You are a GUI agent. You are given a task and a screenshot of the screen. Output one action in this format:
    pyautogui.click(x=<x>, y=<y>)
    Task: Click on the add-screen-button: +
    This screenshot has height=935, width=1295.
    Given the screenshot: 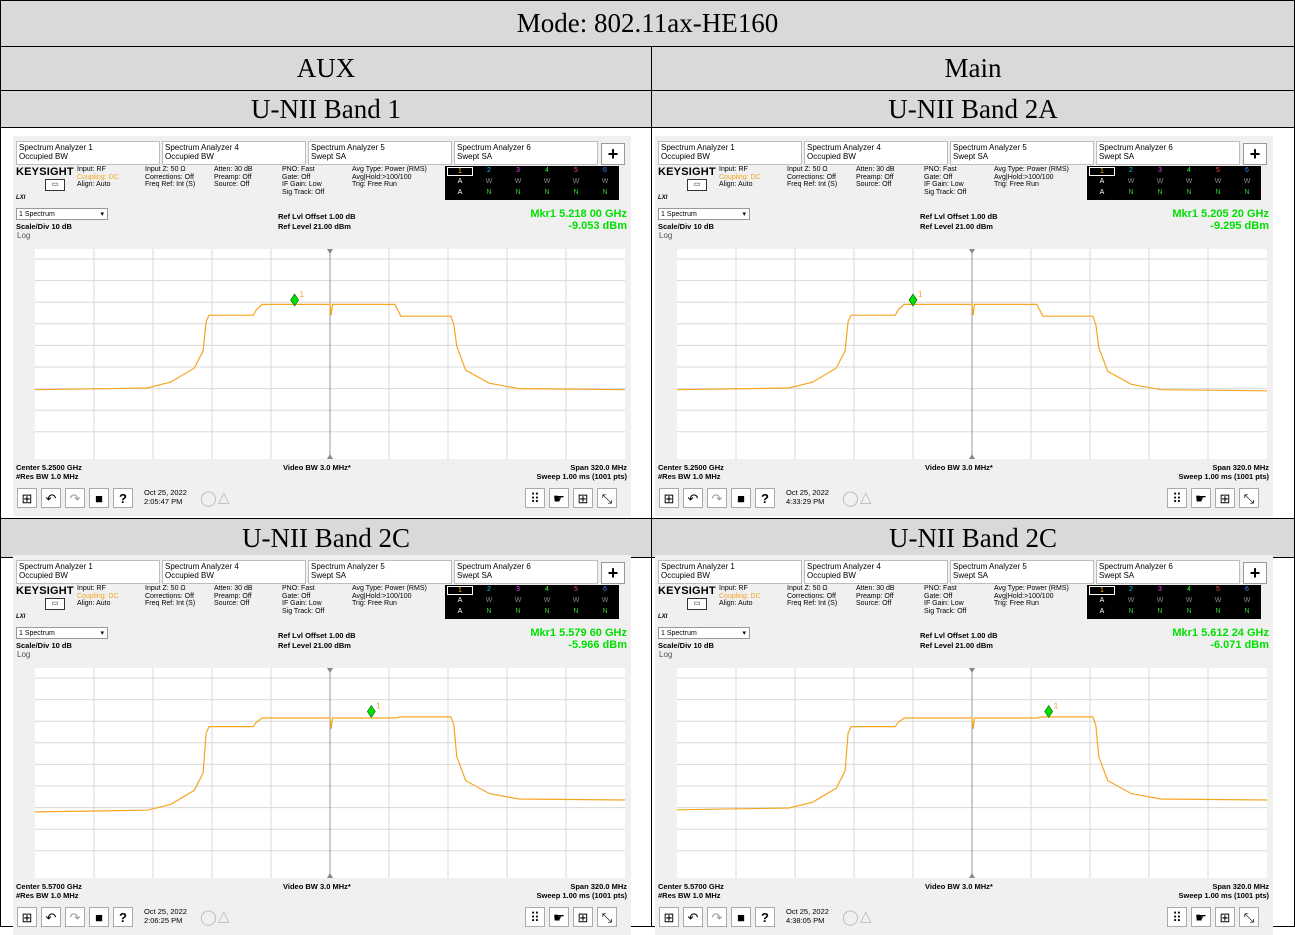 What is the action you would take?
    pyautogui.click(x=1255, y=573)
    